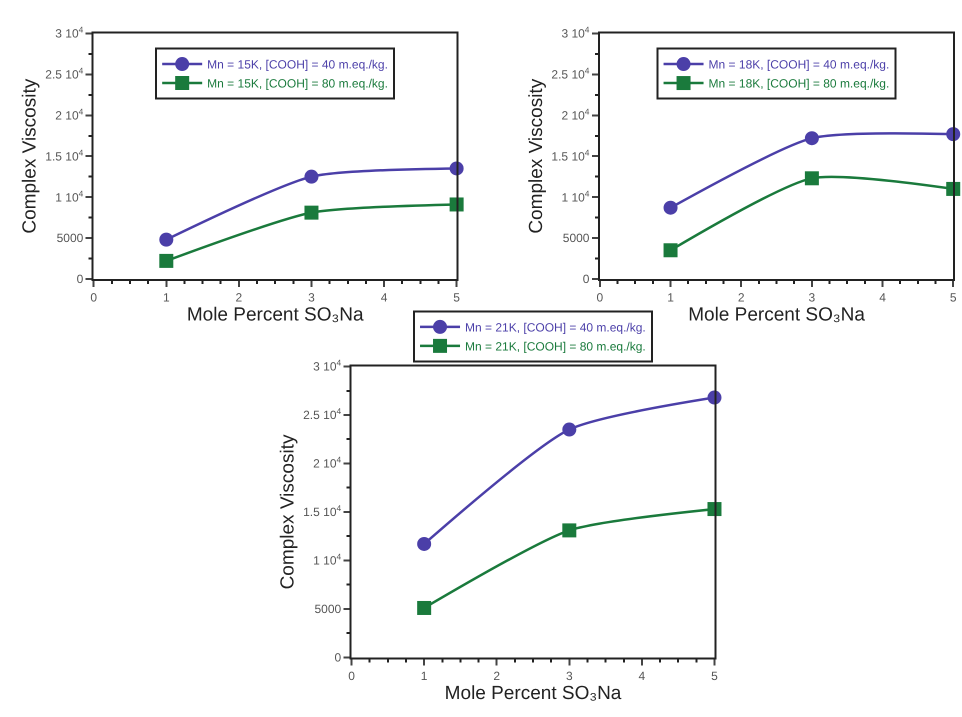 This screenshot has width=962, height=717. Describe the element at coordinates (799, 83) in the screenshot. I see `legend-label: Mn = 18K, [COOH] = 80 m.eq./kg.` at that location.